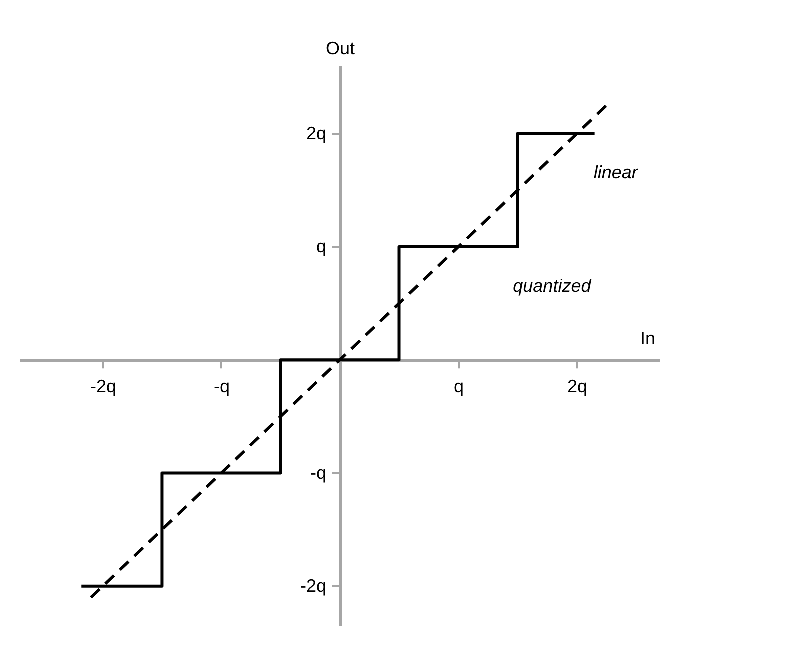 The height and width of the screenshot is (672, 803). I want to click on y-tick-label: q, so click(321, 246).